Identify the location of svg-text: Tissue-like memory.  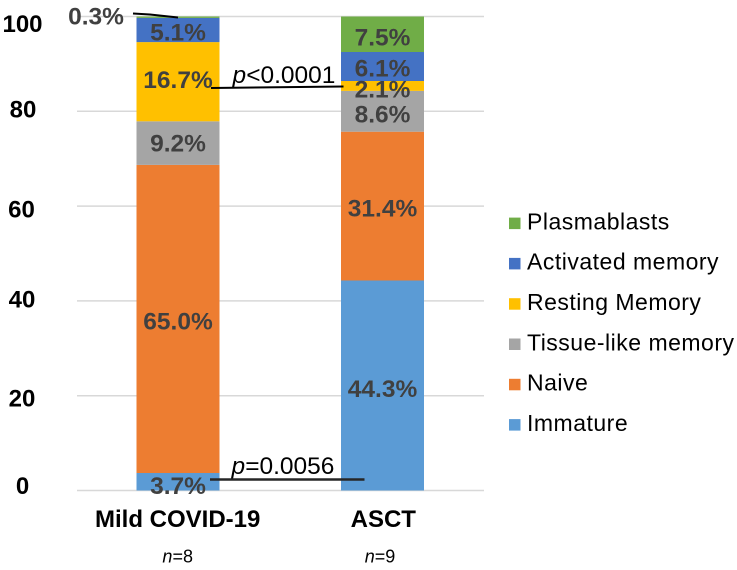
(631, 342).